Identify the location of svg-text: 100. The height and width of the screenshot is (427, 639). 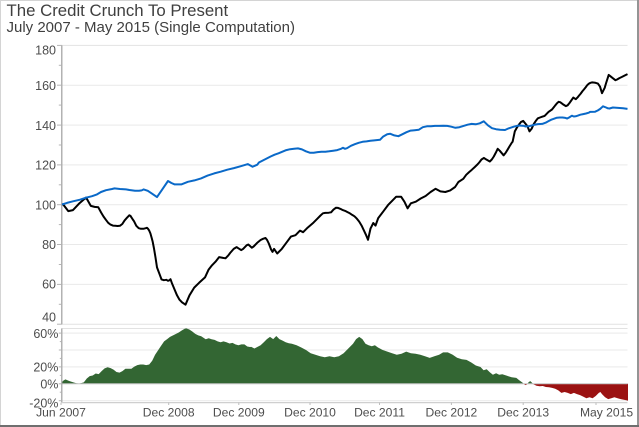
(45, 206).